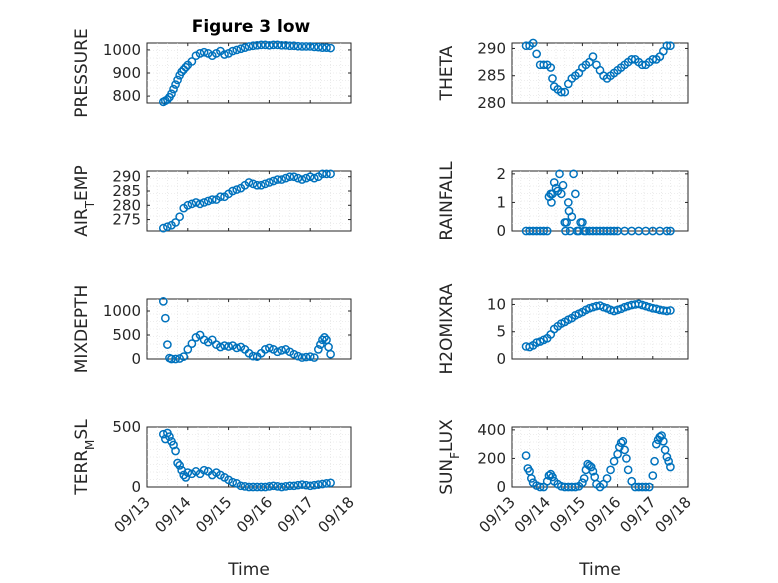 This screenshot has width=778, height=583. I want to click on y-tick-label: 500, so click(126, 335).